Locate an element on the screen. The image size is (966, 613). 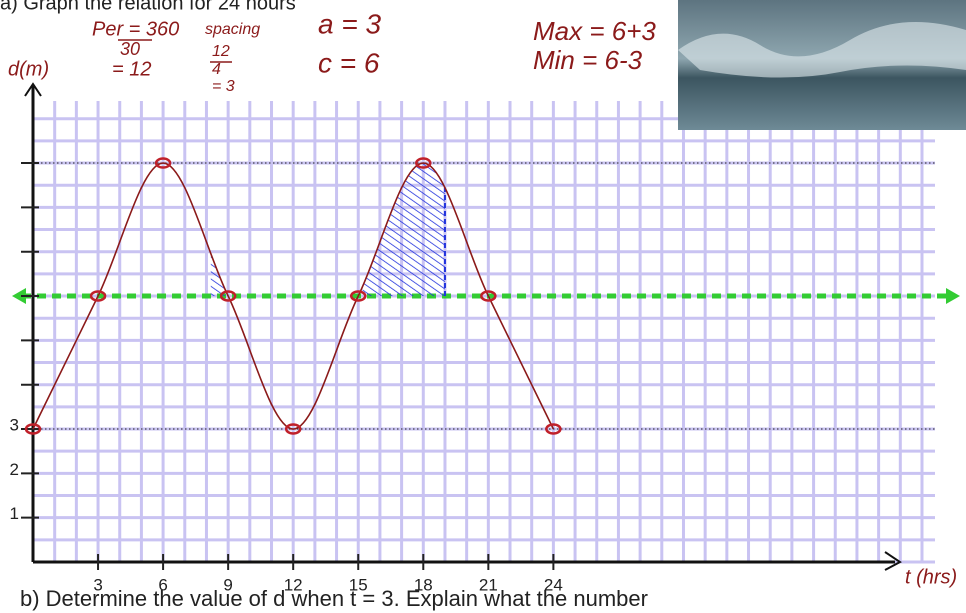
x-axis-label: t (hrs) is located at coordinates (931, 577).